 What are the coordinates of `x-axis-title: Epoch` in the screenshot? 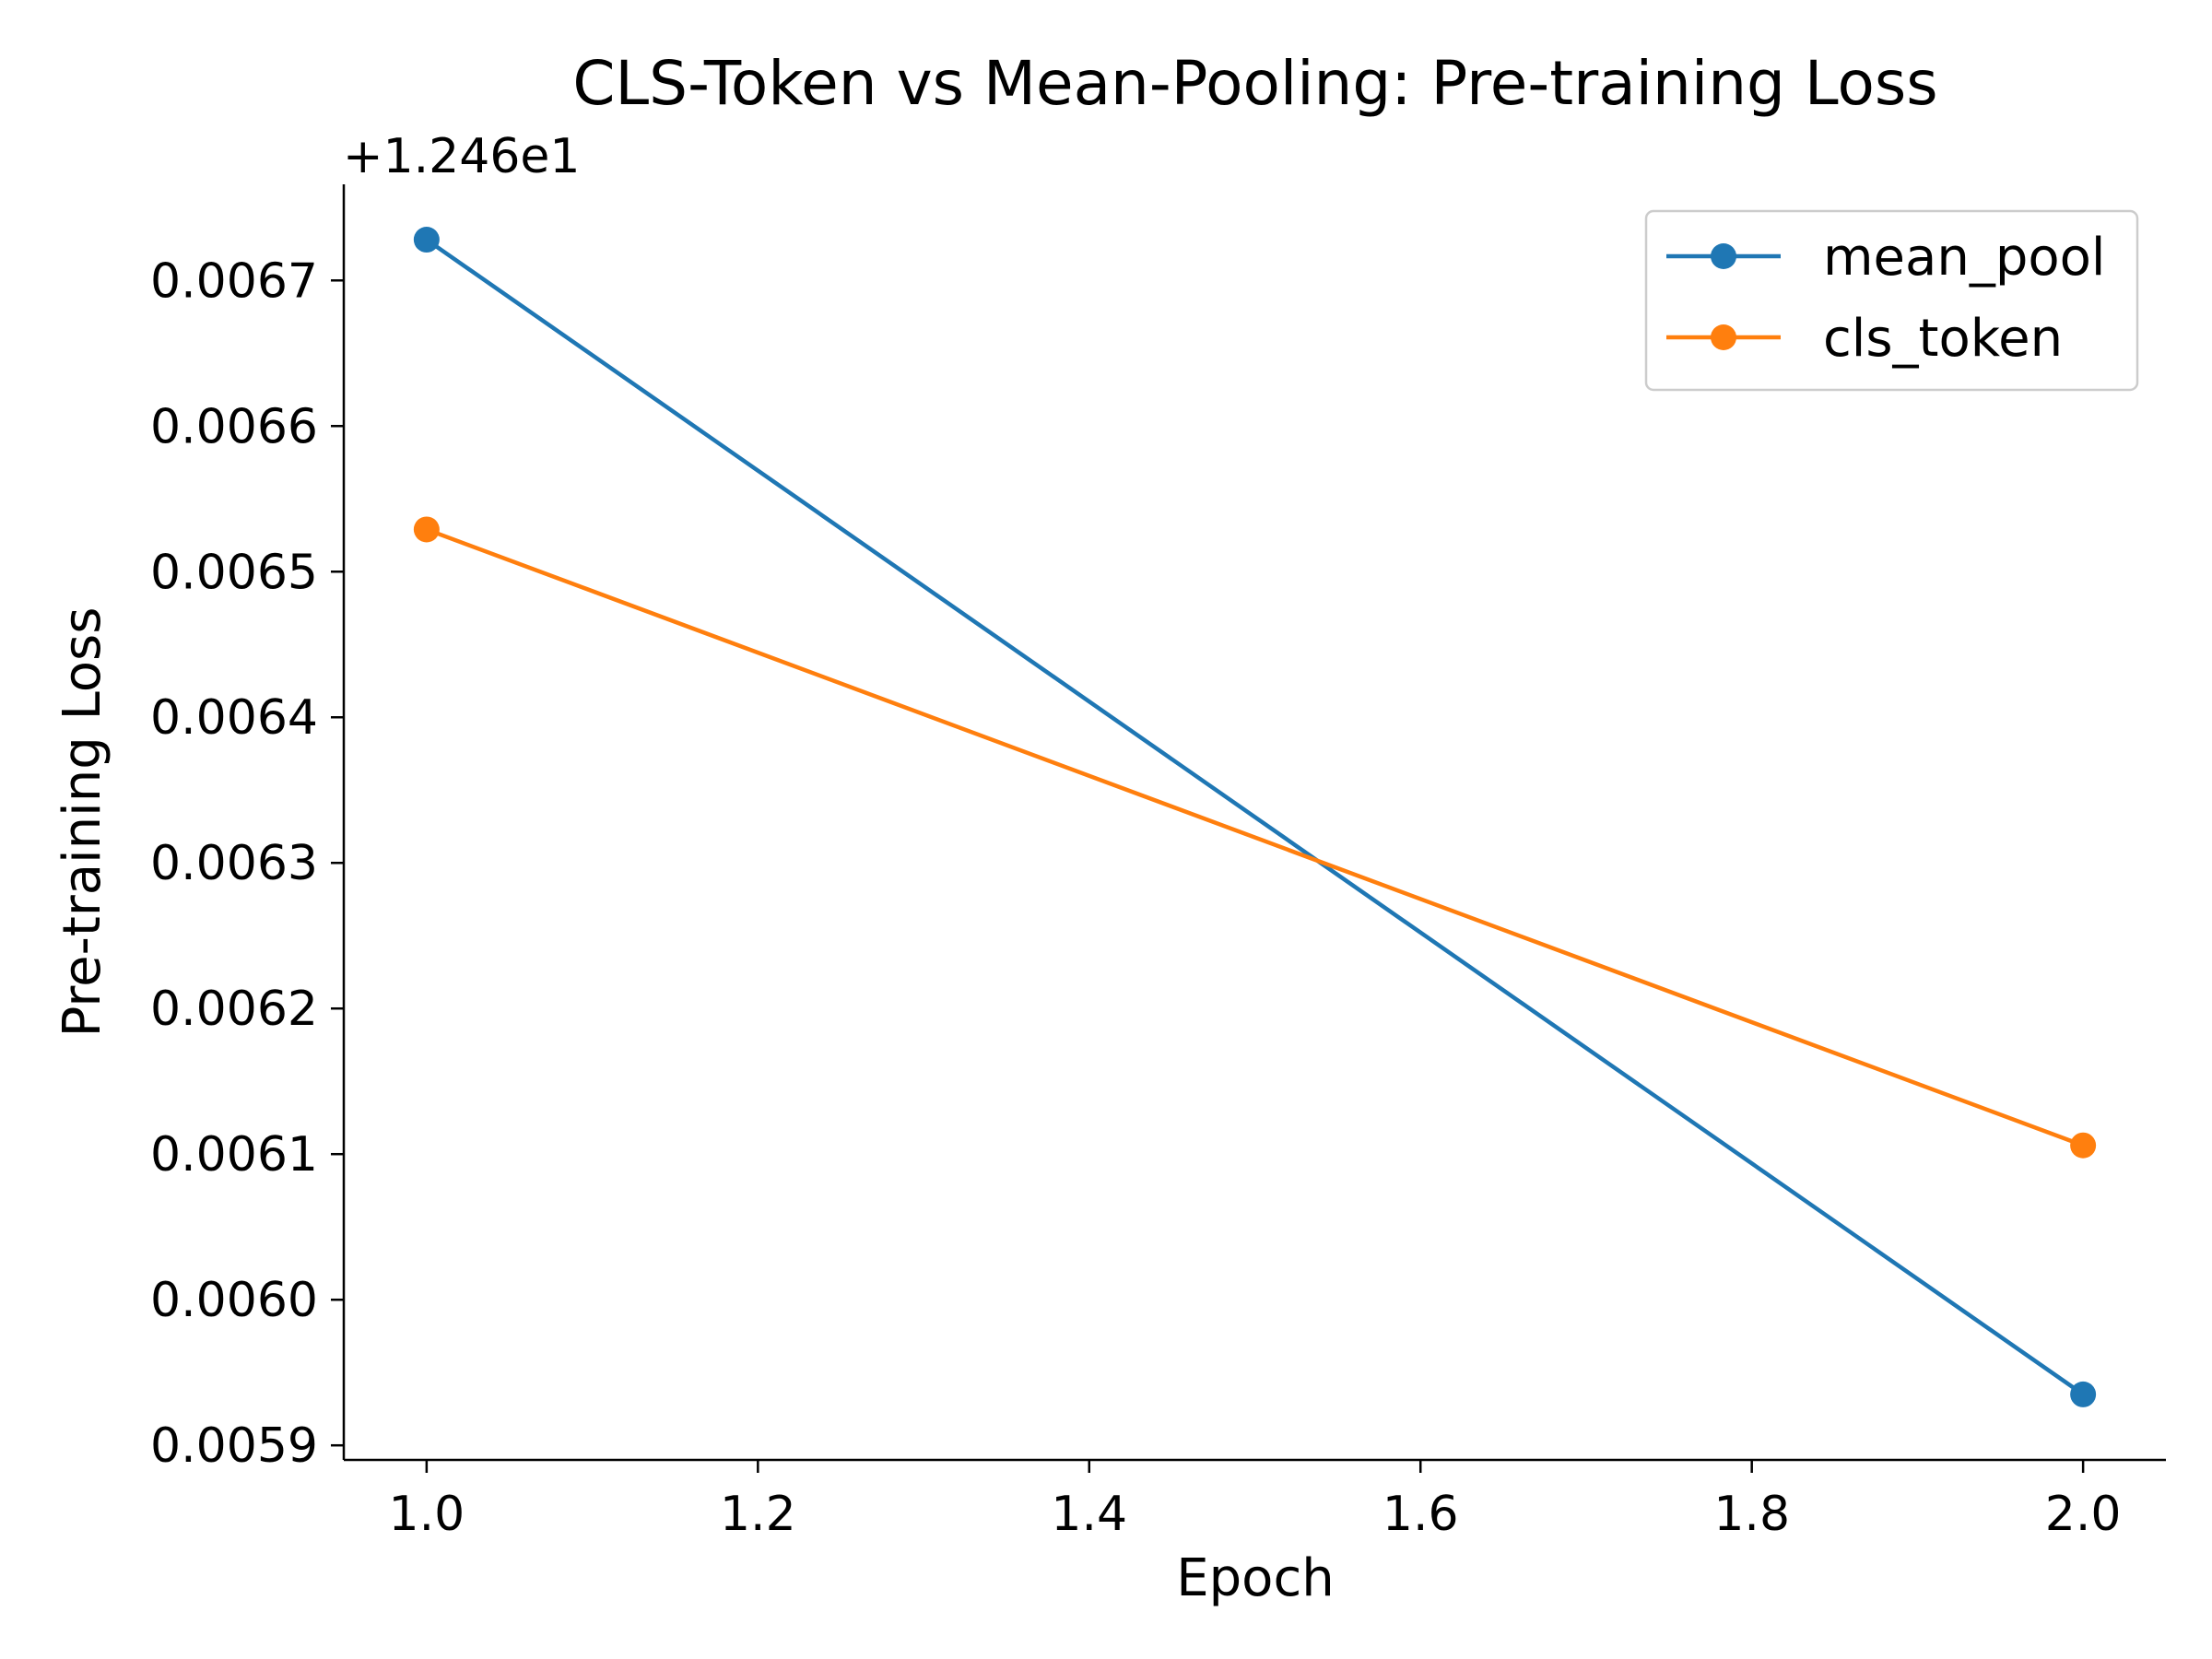 It's located at (1255, 1578).